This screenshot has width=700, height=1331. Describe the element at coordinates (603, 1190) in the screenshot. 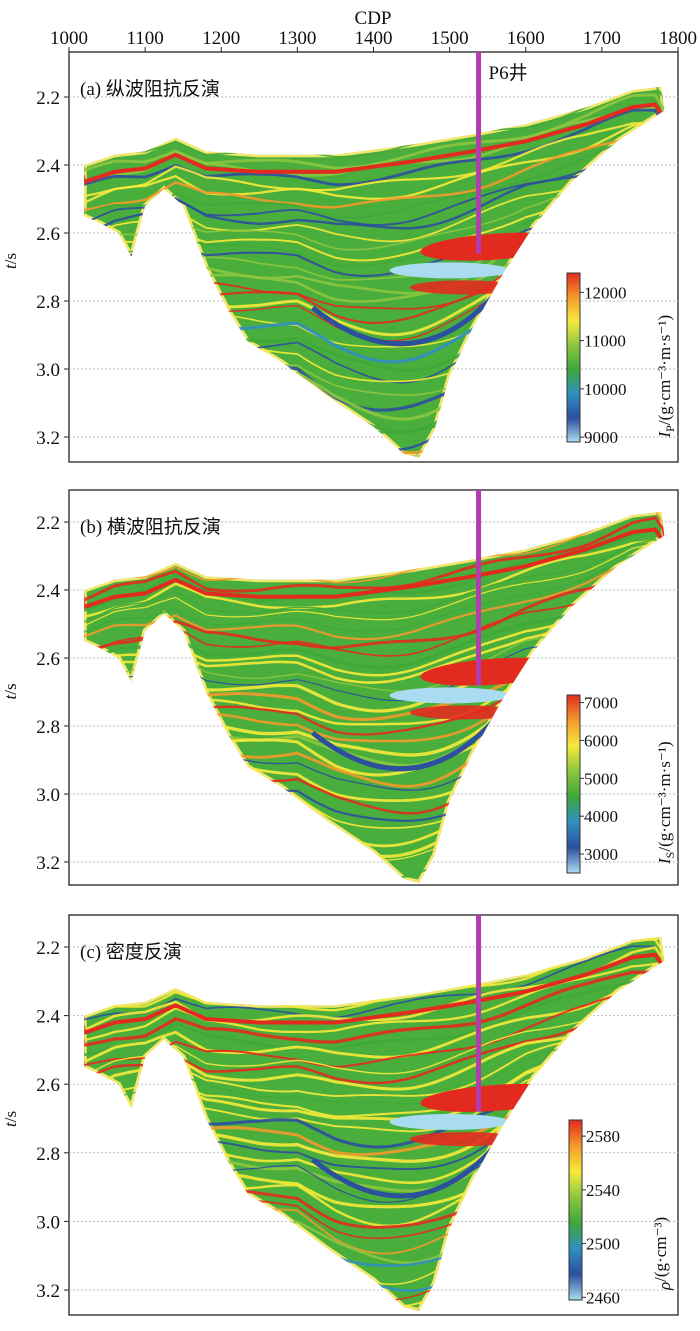

I see `colorbar-tick-label: 2540` at that location.